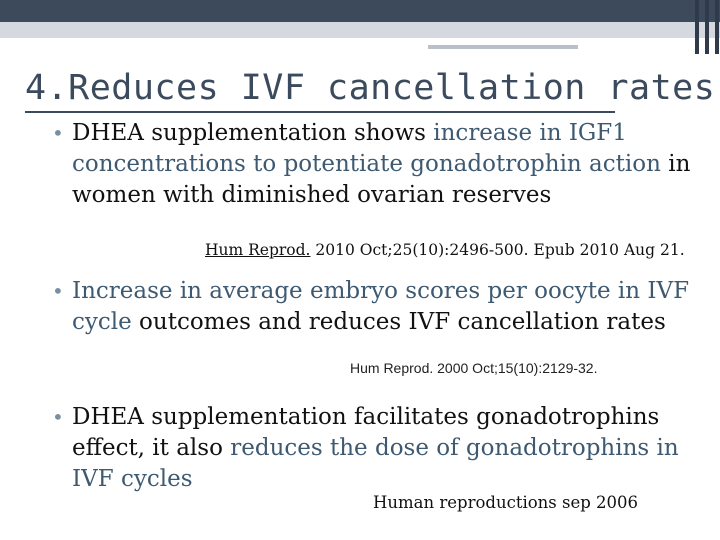 Image resolution: width=720 pixels, height=540 pixels. What do you see at coordinates (258, 250) in the screenshot?
I see `citation-journal: Hum Reprod.` at bounding box center [258, 250].